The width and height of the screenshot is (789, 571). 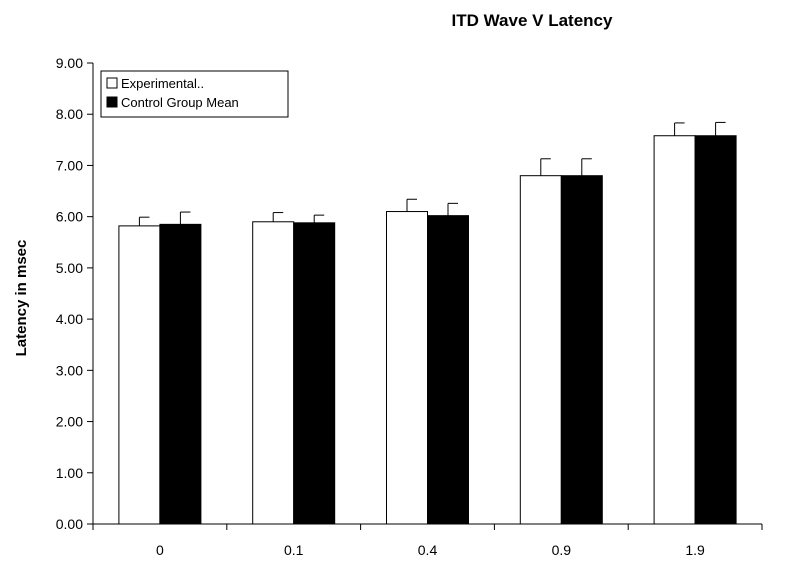 I want to click on y-tick-label: 9.00, so click(x=69, y=63).